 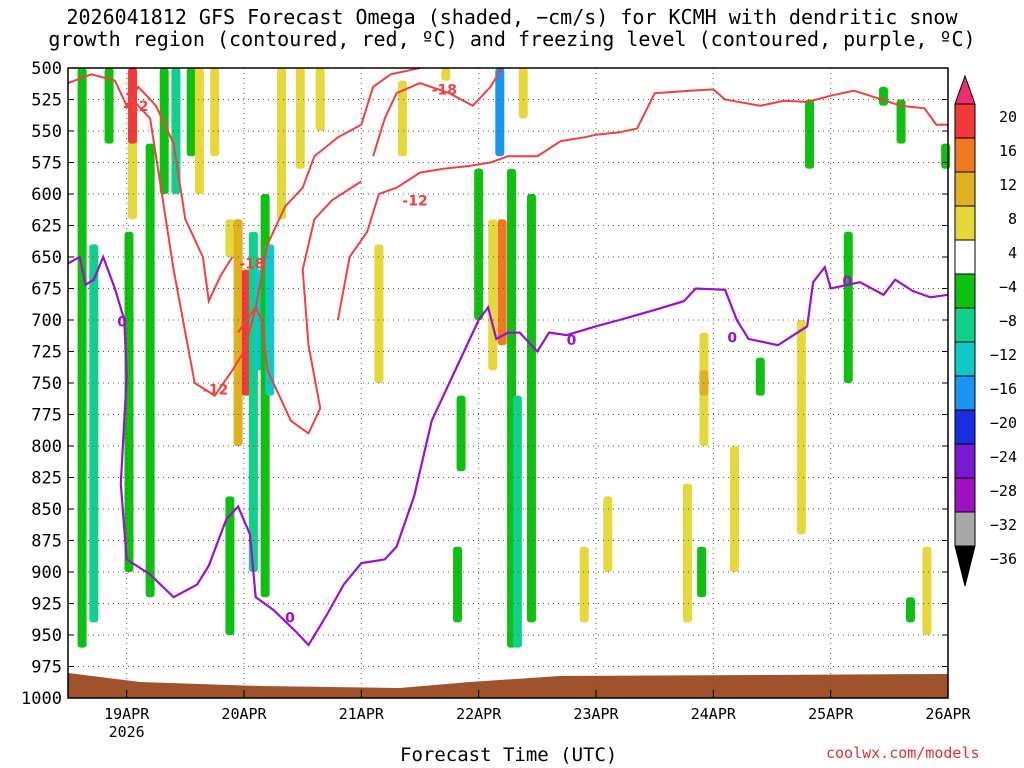 What do you see at coordinates (572, 341) in the screenshot?
I see `freezing-label-2: 0` at bounding box center [572, 341].